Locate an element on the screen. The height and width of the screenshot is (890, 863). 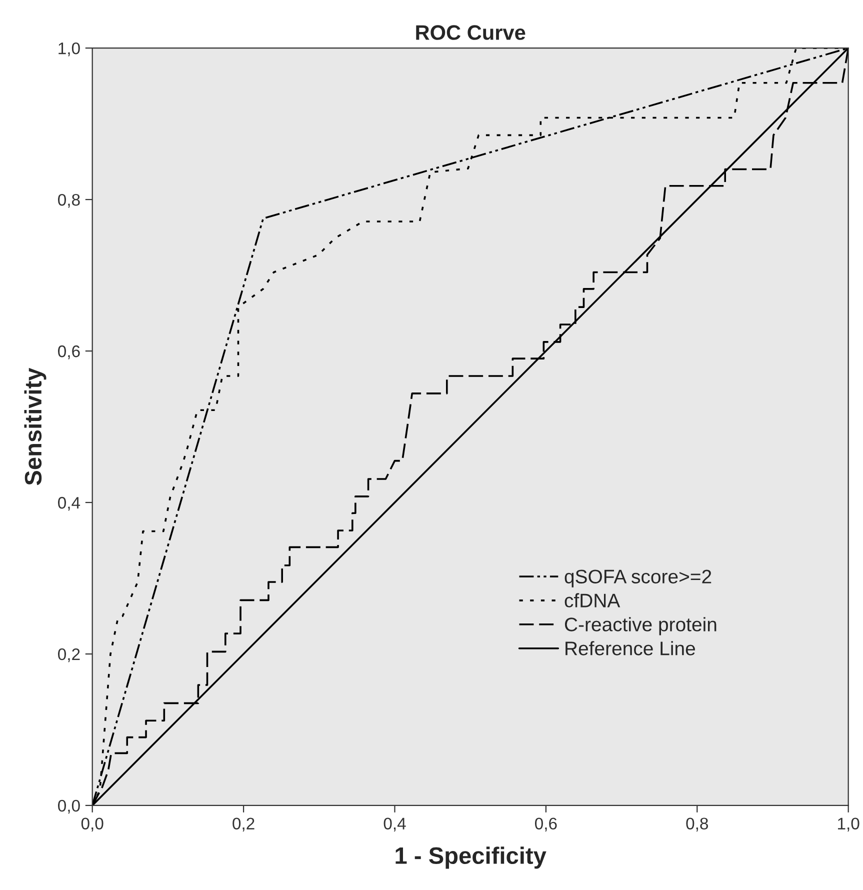
y-tick-label: 0,0 is located at coordinates (69, 807).